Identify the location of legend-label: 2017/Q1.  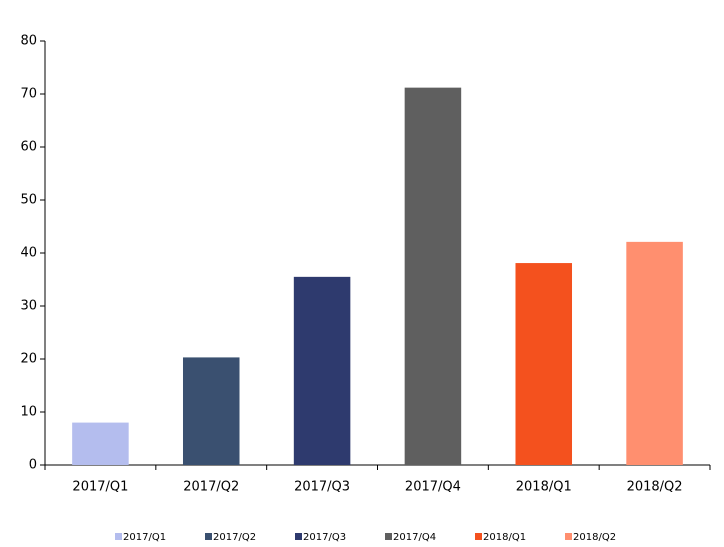
(144, 537).